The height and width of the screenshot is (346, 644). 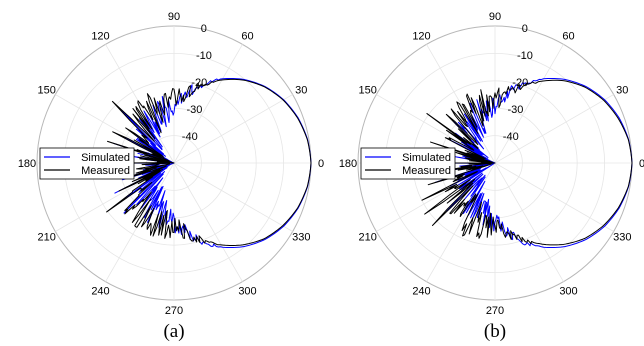 I want to click on caption-a: (a), so click(x=173, y=331).